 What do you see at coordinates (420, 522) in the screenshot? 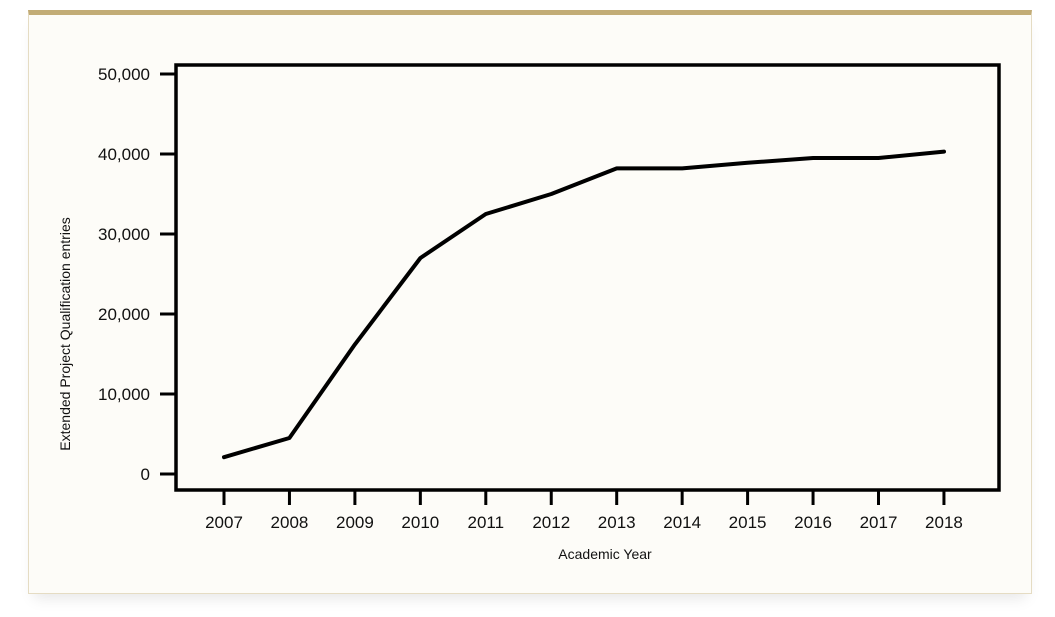
I see `x-tick-label: 2010` at bounding box center [420, 522].